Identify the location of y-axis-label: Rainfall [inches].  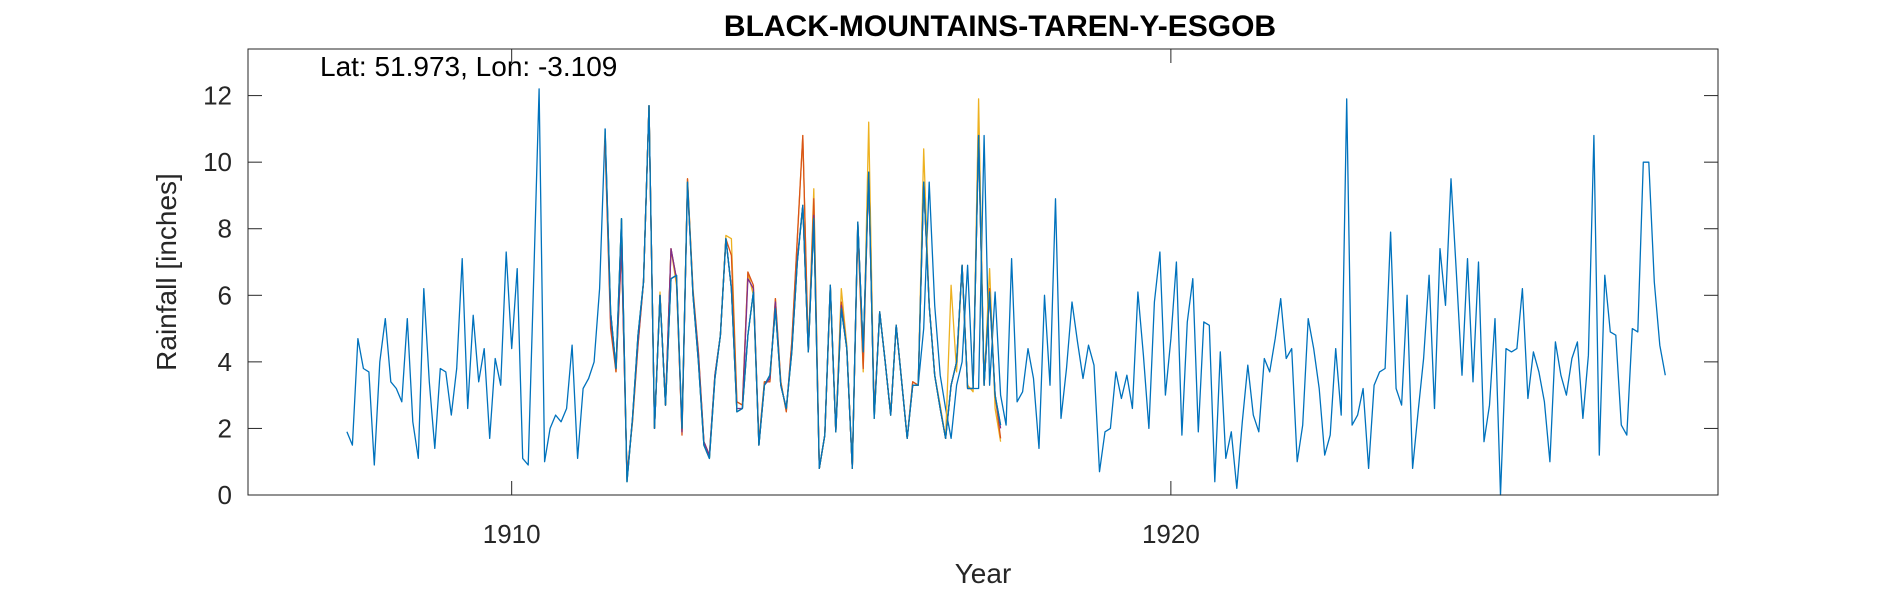
(166, 272).